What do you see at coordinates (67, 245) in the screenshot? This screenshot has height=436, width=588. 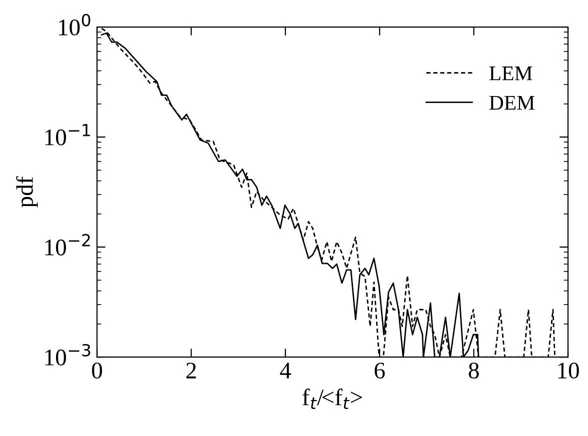 I see `y-tick-label: 10$^{−2}$` at bounding box center [67, 245].